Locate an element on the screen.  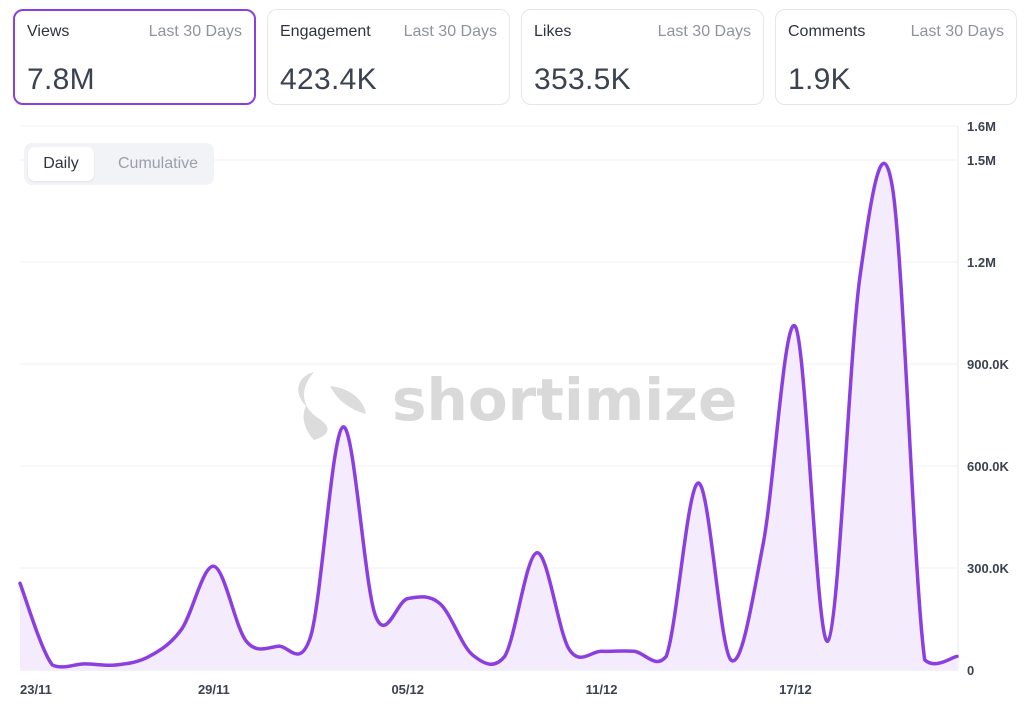
x-tick-label: 29/11 is located at coordinates (214, 689).